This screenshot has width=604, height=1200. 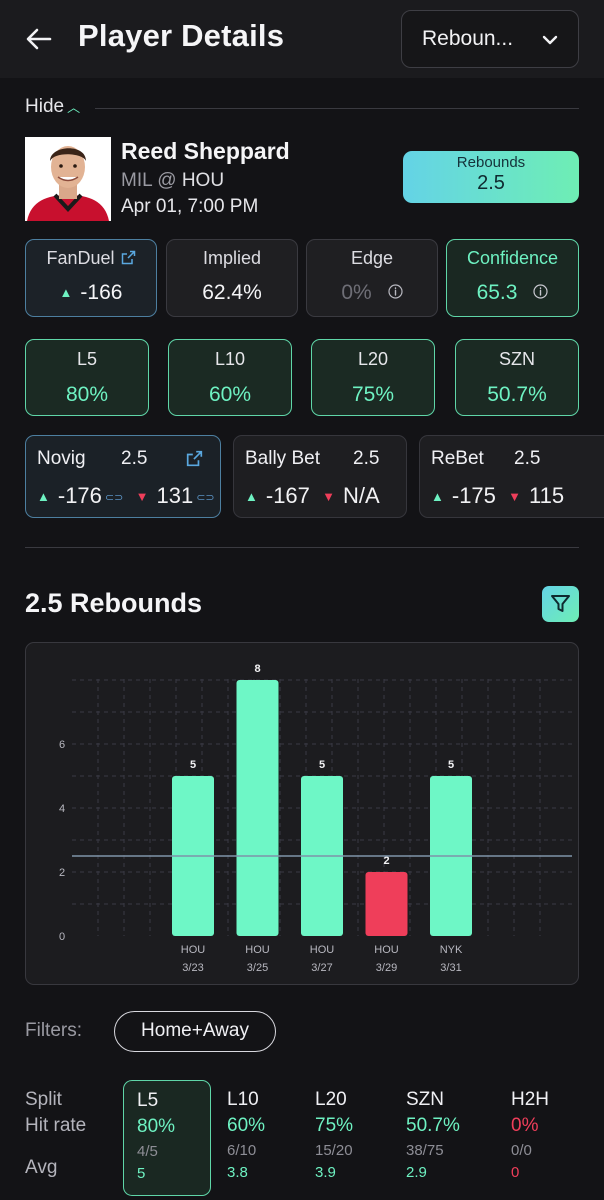 I want to click on y-tick-label: 2, so click(x=62, y=873).